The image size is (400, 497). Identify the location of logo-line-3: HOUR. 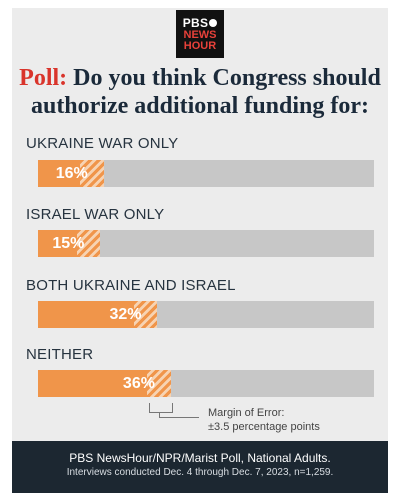
(200, 46).